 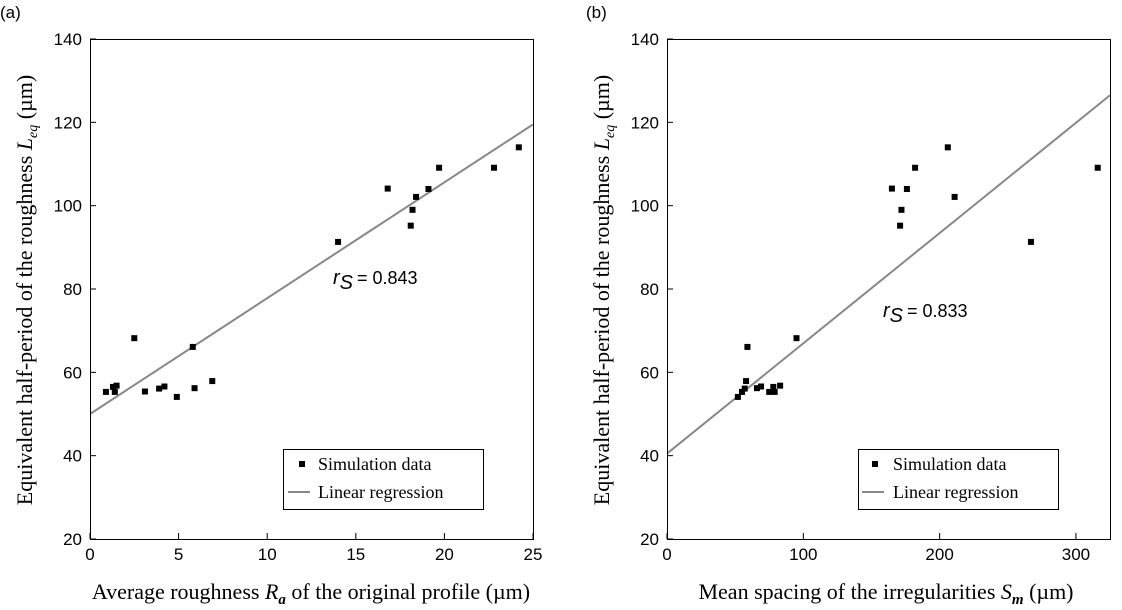 What do you see at coordinates (1018, 600) in the screenshot?
I see `panel-b-x-axis-label-subscript: m` at bounding box center [1018, 600].